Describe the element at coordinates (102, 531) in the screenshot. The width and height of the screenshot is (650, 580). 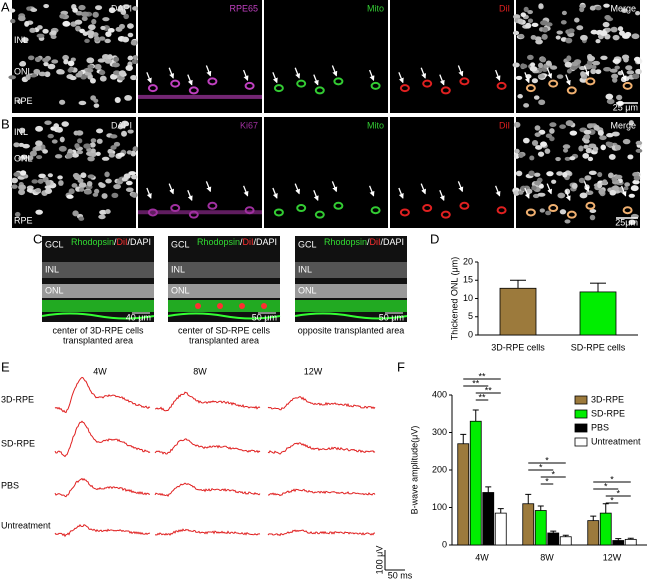
I see `erg-trace` at that location.